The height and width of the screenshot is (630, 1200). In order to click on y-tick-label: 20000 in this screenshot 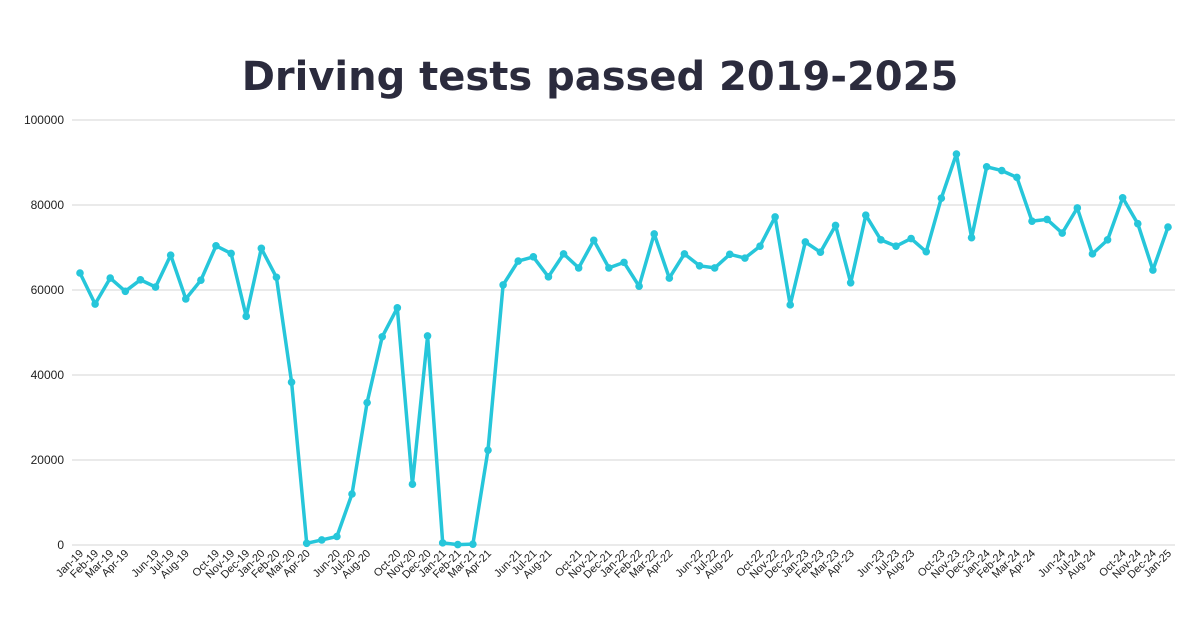, I will do `click(48, 460)`.